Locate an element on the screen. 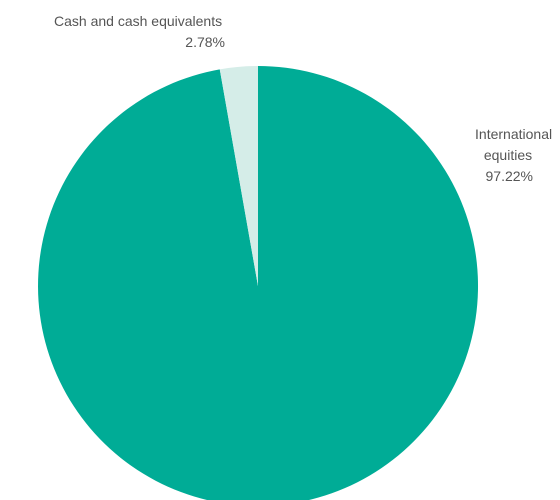 Image resolution: width=560 pixels, height=500 pixels. slice-label-international-equities: International equities 97.22% is located at coordinates (515, 155).